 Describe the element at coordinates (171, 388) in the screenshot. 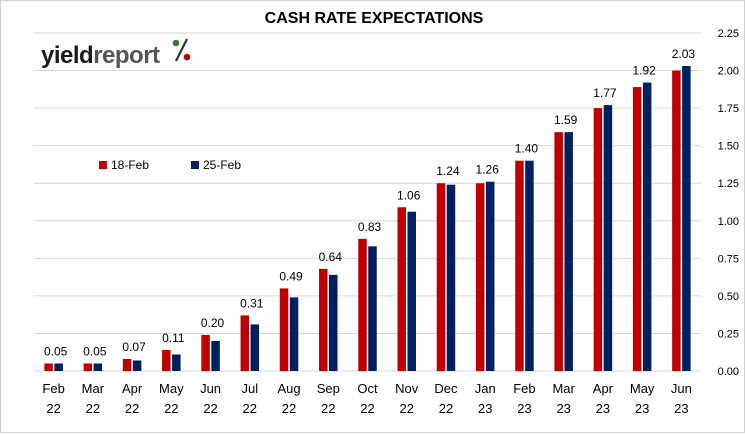

I see `x-tick-month: May` at that location.